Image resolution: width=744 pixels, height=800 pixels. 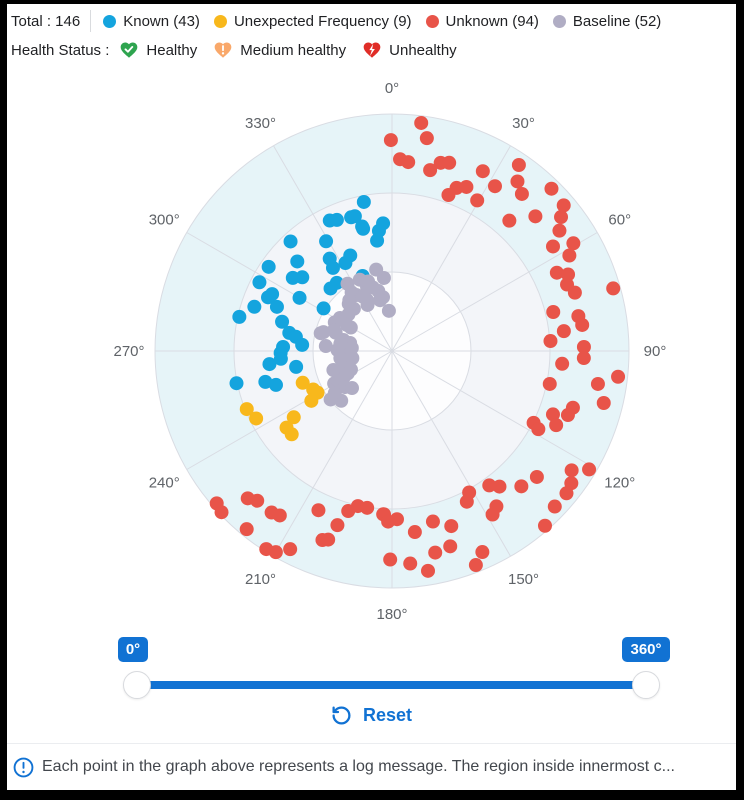 I want to click on reset-button: Reset, so click(x=371, y=715).